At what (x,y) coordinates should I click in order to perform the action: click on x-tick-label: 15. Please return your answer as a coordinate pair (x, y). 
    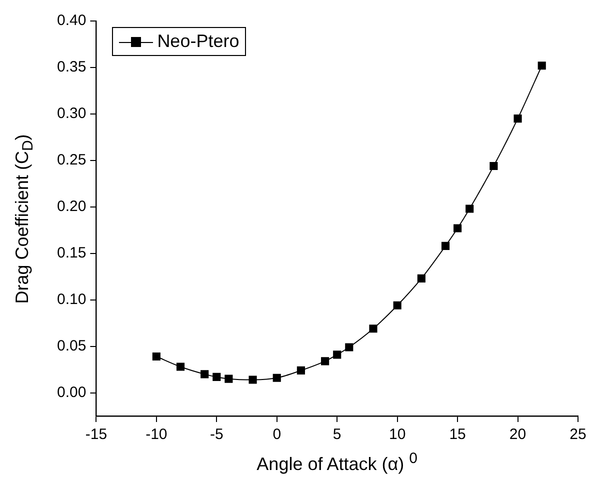
    Looking at the image, I should click on (457, 435).